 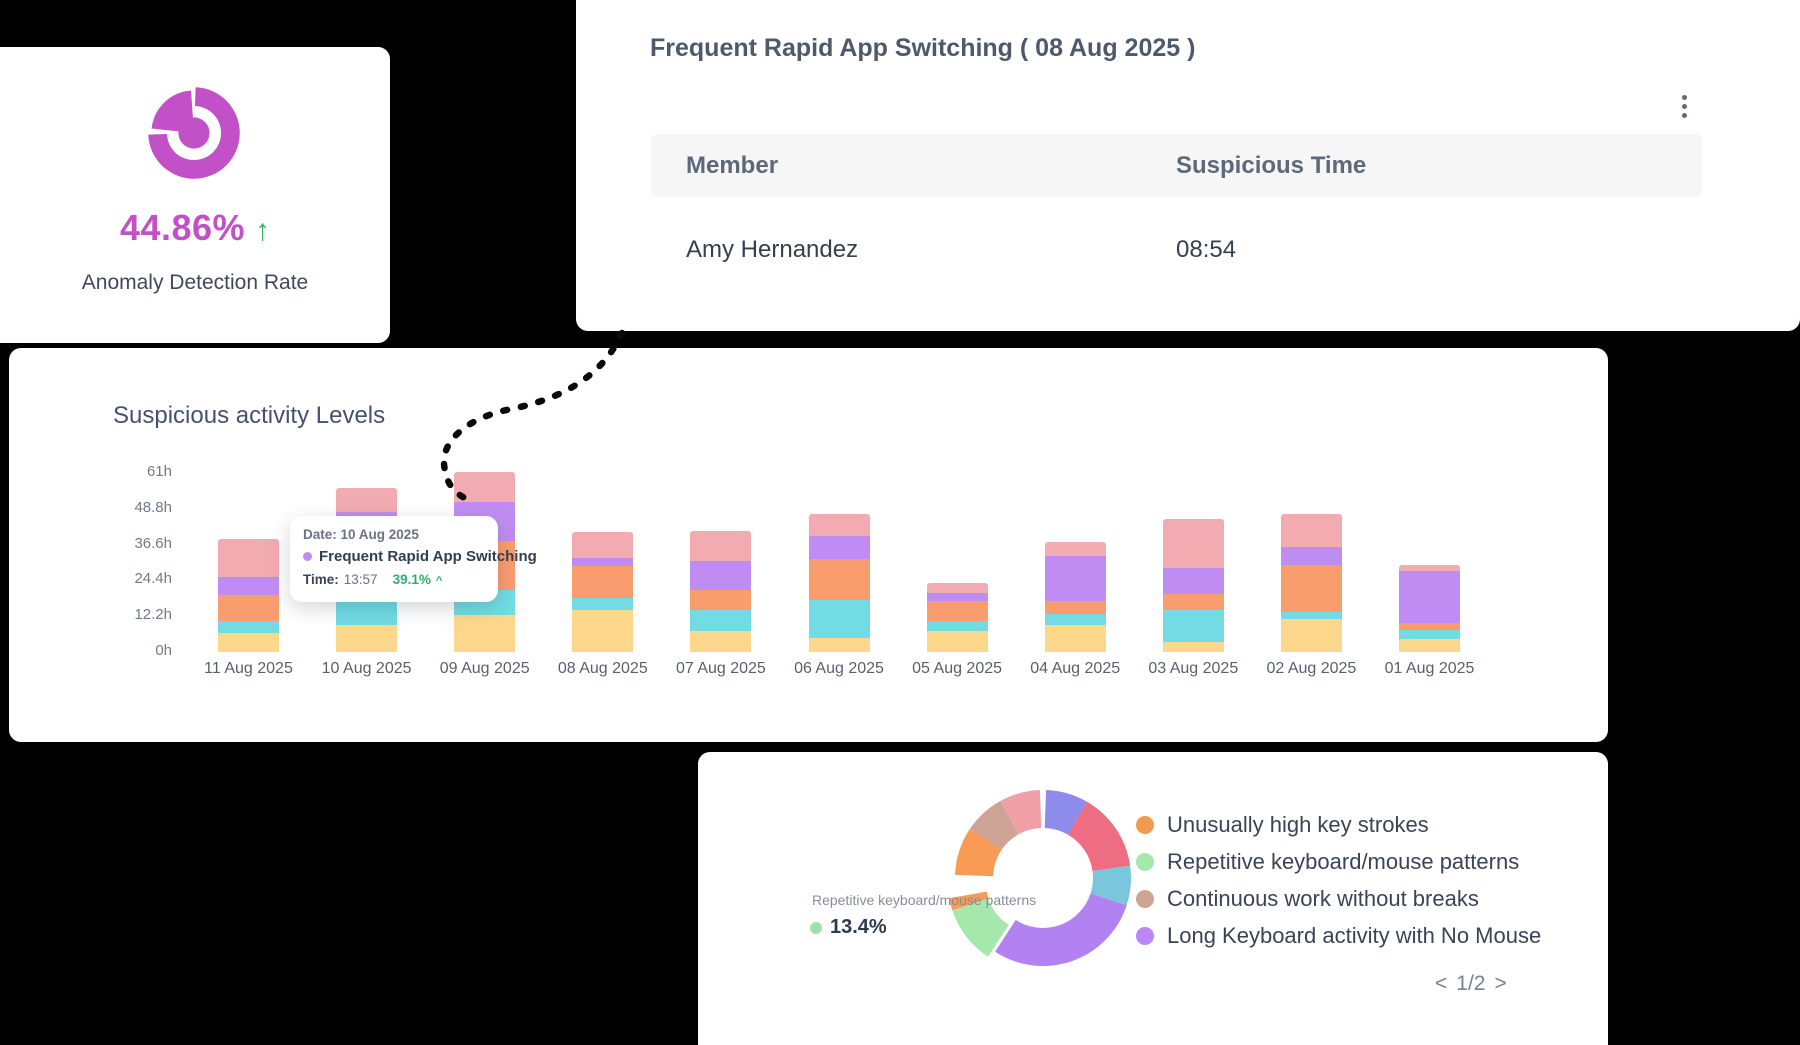 I want to click on donut-chart-icon, so click(x=194, y=133).